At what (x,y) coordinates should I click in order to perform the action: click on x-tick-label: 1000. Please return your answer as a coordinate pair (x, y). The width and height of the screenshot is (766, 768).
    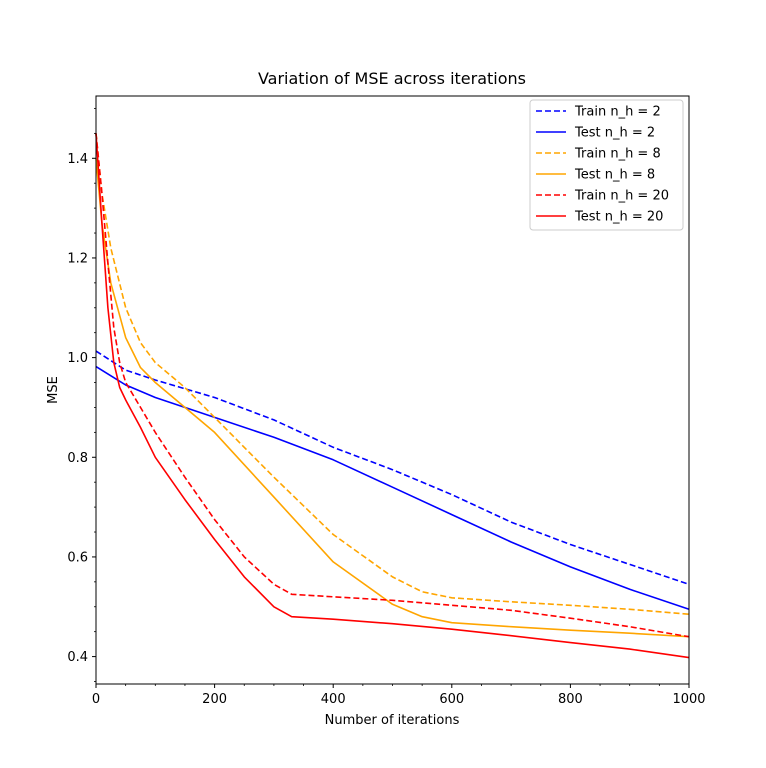
    Looking at the image, I should click on (688, 699).